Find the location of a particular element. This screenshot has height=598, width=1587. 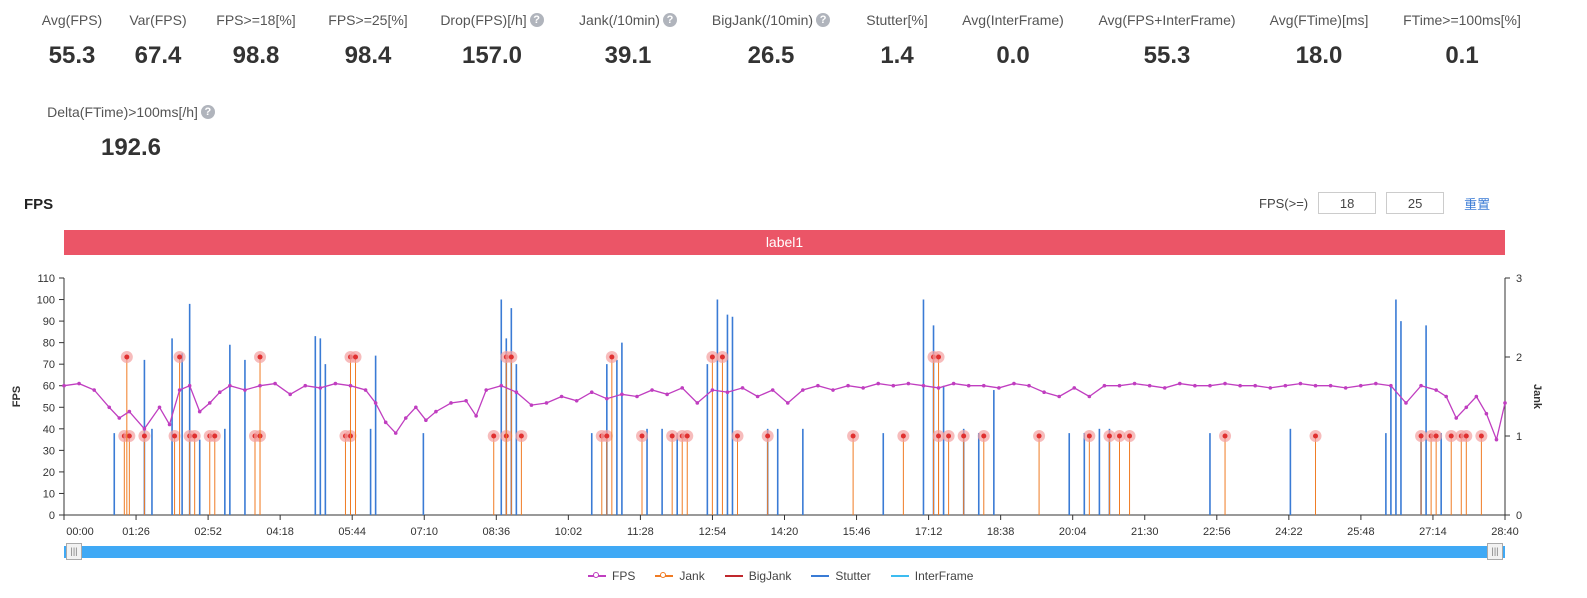

metric-label-text: BigJank(/10min) is located at coordinates (762, 20).